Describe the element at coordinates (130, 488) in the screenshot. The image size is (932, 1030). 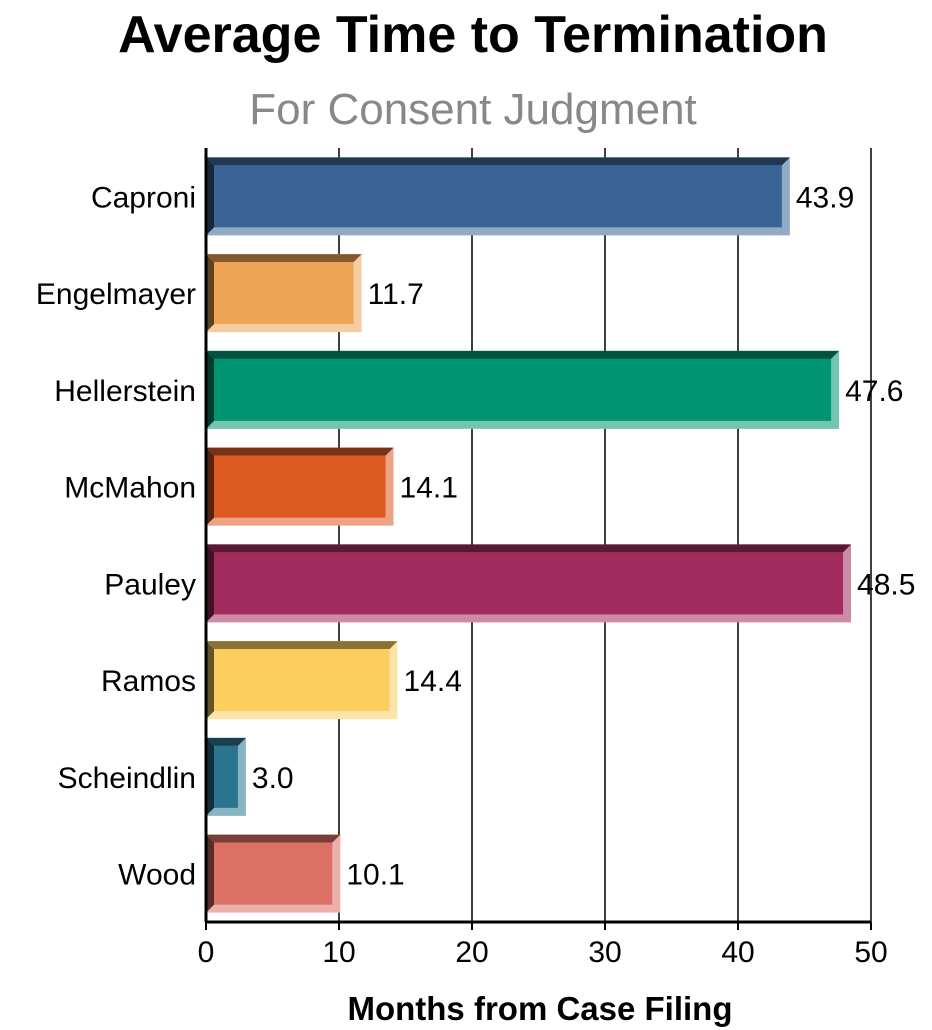
I see `category-label-mcmahon: McMahon` at that location.